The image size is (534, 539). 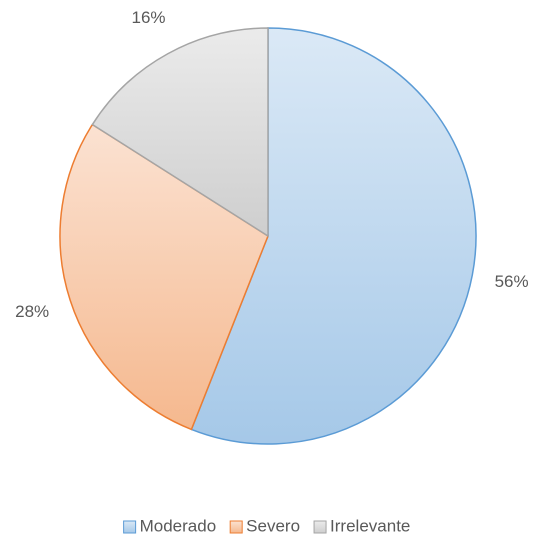 What do you see at coordinates (180, 132) in the screenshot?
I see `pie-slice` at bounding box center [180, 132].